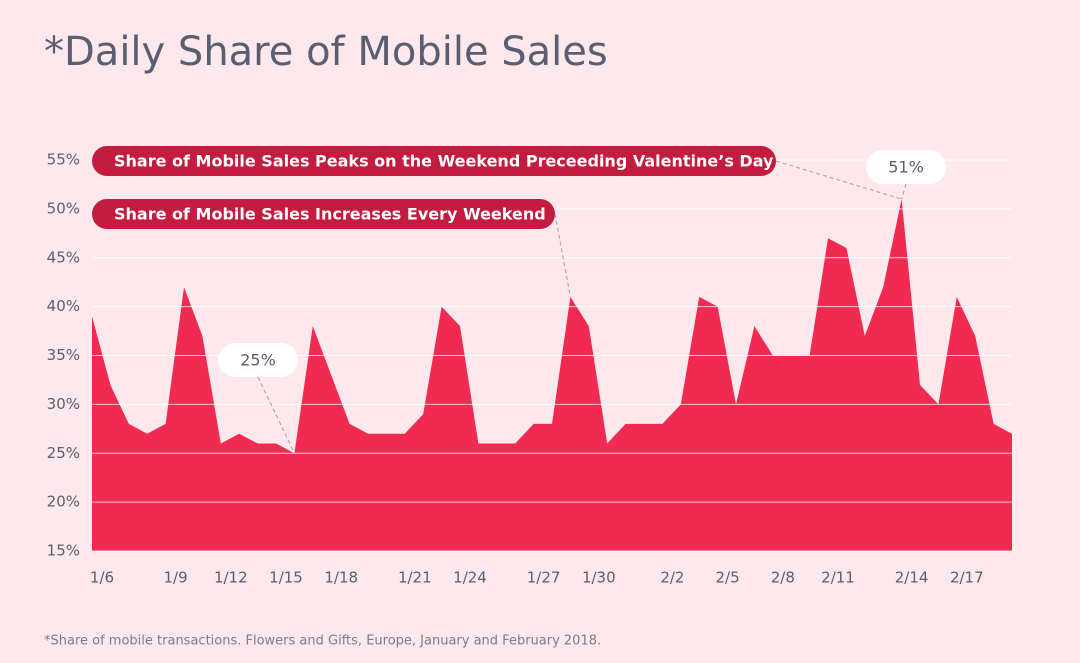 This screenshot has height=663, width=1080. What do you see at coordinates (102, 578) in the screenshot?
I see `x-tick-label: 1/6` at bounding box center [102, 578].